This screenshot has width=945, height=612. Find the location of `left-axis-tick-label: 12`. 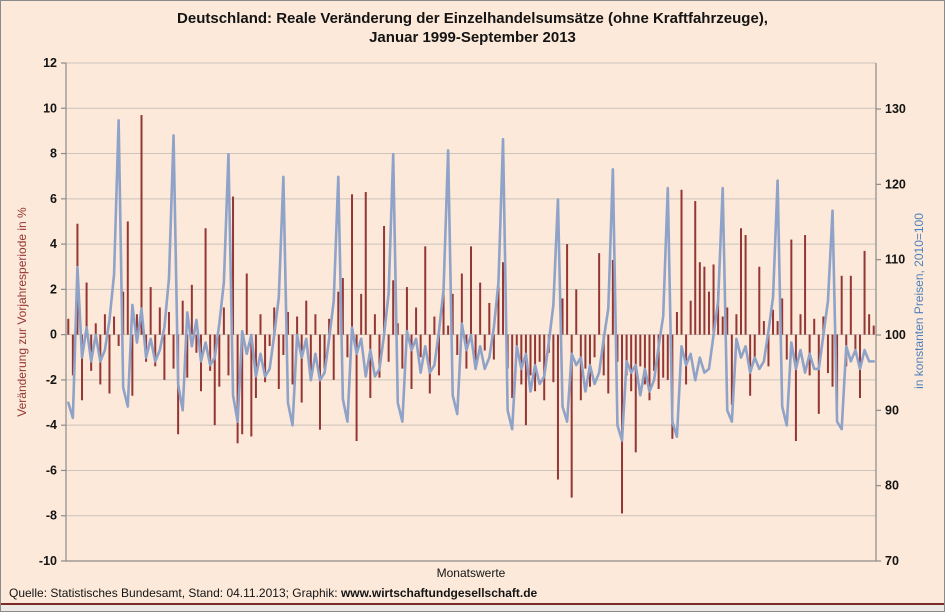

left-axis-tick-label: 12 is located at coordinates (50, 63).